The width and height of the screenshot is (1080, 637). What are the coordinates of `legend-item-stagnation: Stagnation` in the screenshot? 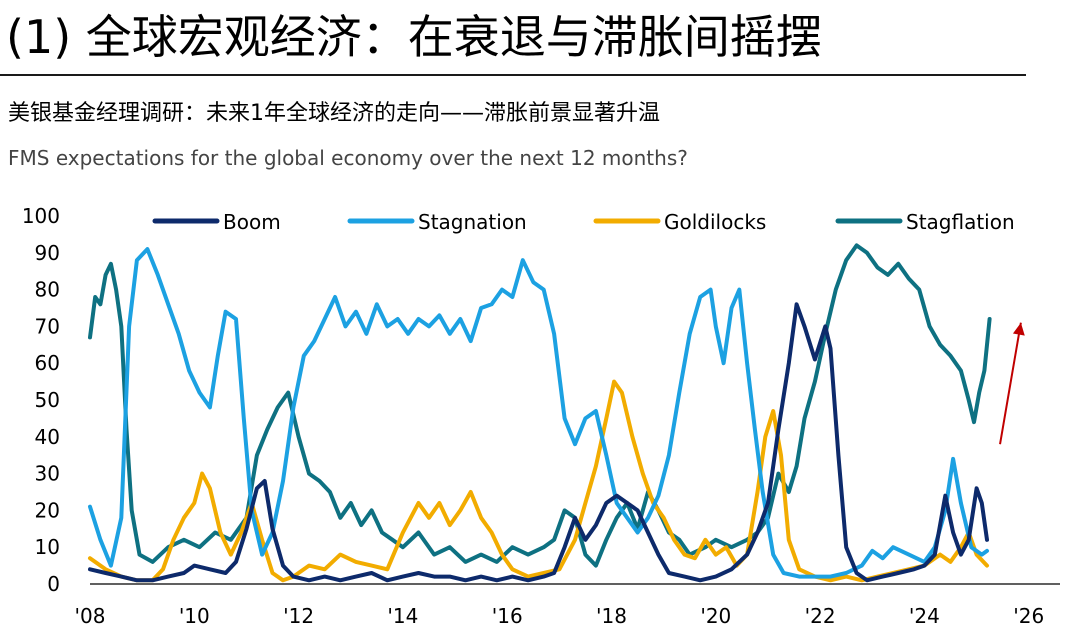 It's located at (437, 222).